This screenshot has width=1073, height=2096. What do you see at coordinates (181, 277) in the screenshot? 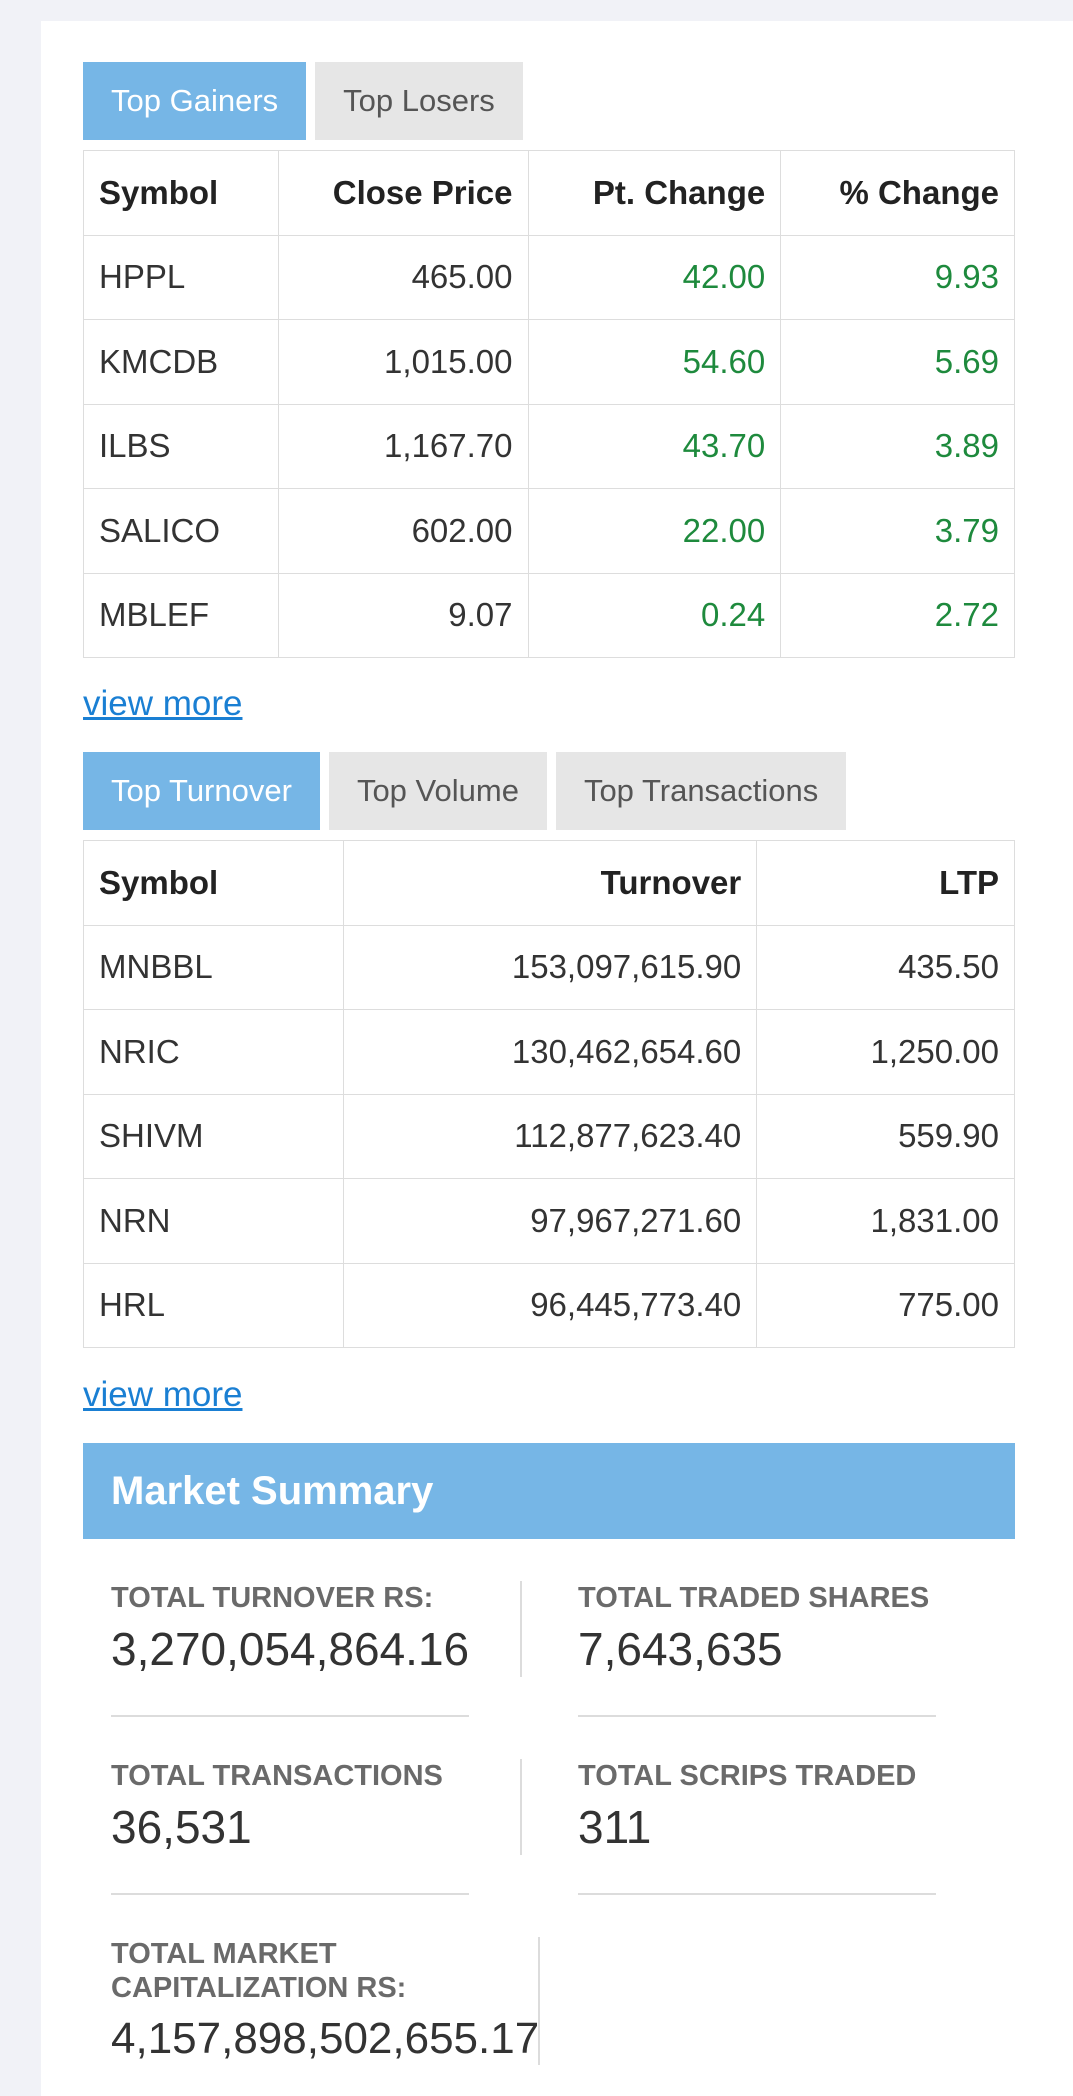
I see `symbol-cell: HPPL` at bounding box center [181, 277].